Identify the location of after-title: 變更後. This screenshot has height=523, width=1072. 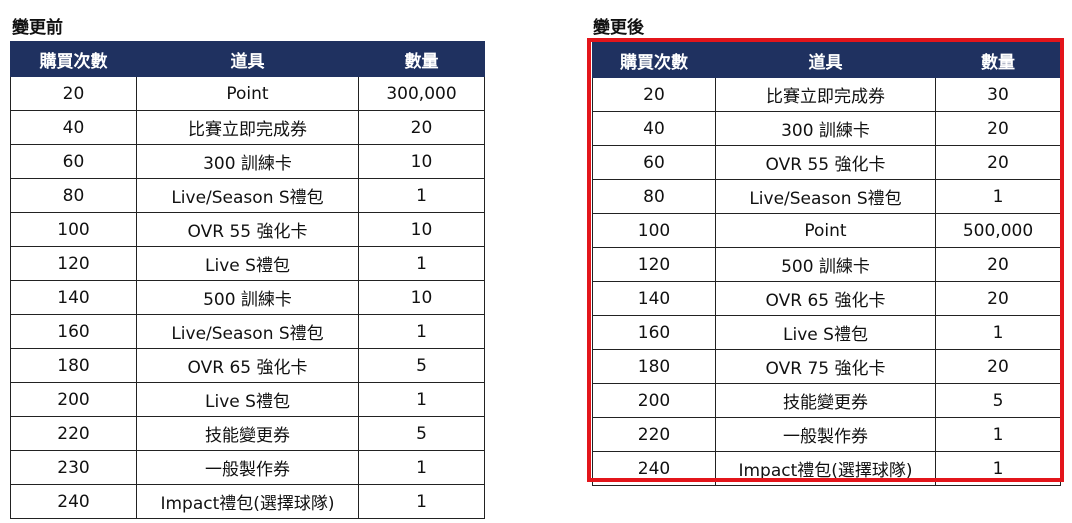
(618, 28).